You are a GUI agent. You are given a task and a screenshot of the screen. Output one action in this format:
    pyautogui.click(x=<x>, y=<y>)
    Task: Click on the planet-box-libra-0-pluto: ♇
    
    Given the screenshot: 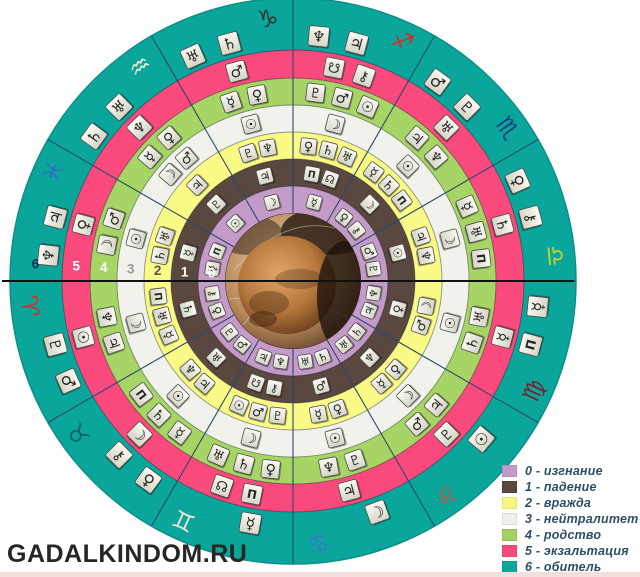 What is the action you would take?
    pyautogui.click(x=373, y=269)
    